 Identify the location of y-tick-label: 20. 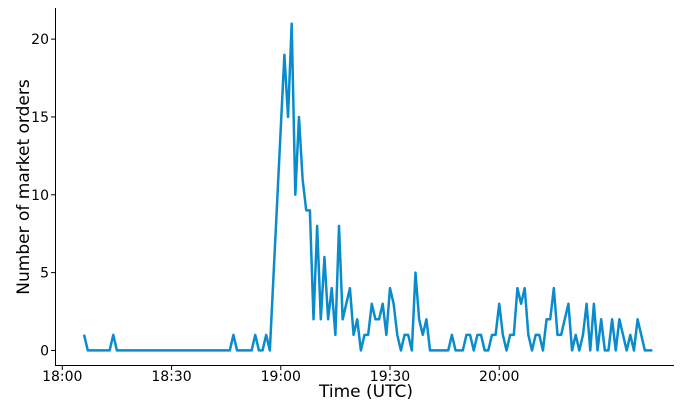
(40, 40).